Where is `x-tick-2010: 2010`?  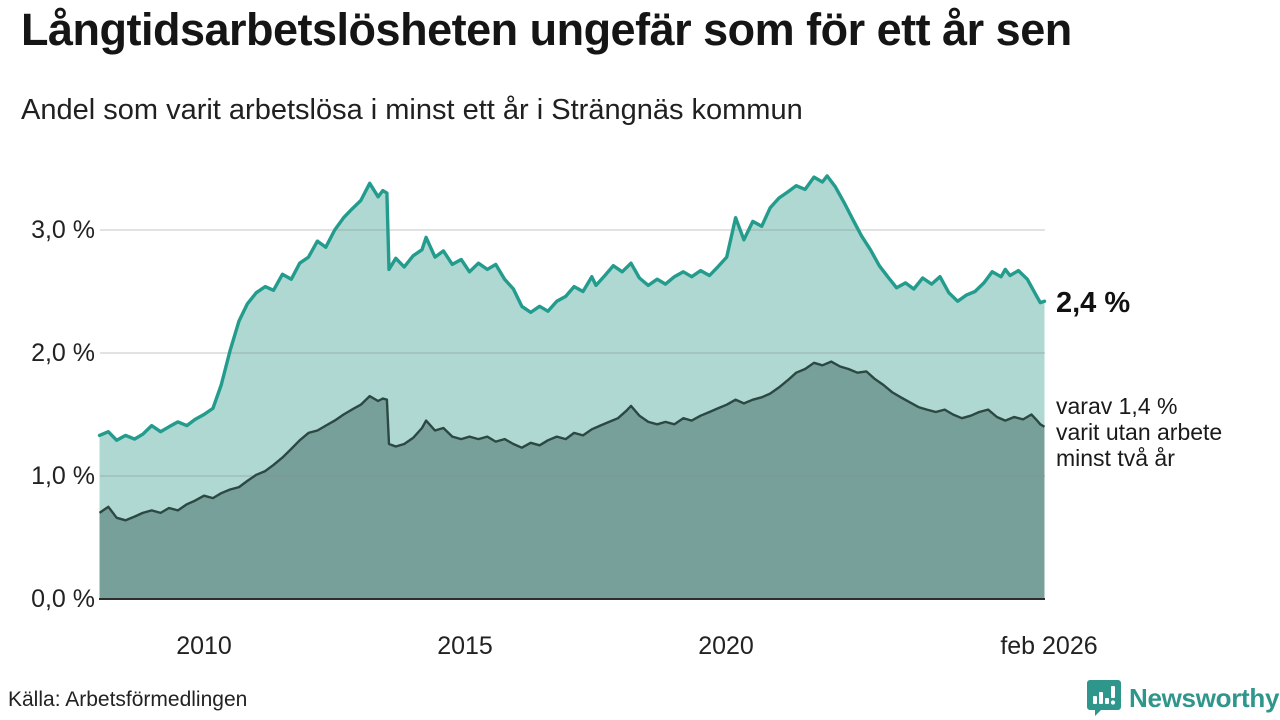 x-tick-2010: 2010 is located at coordinates (204, 646).